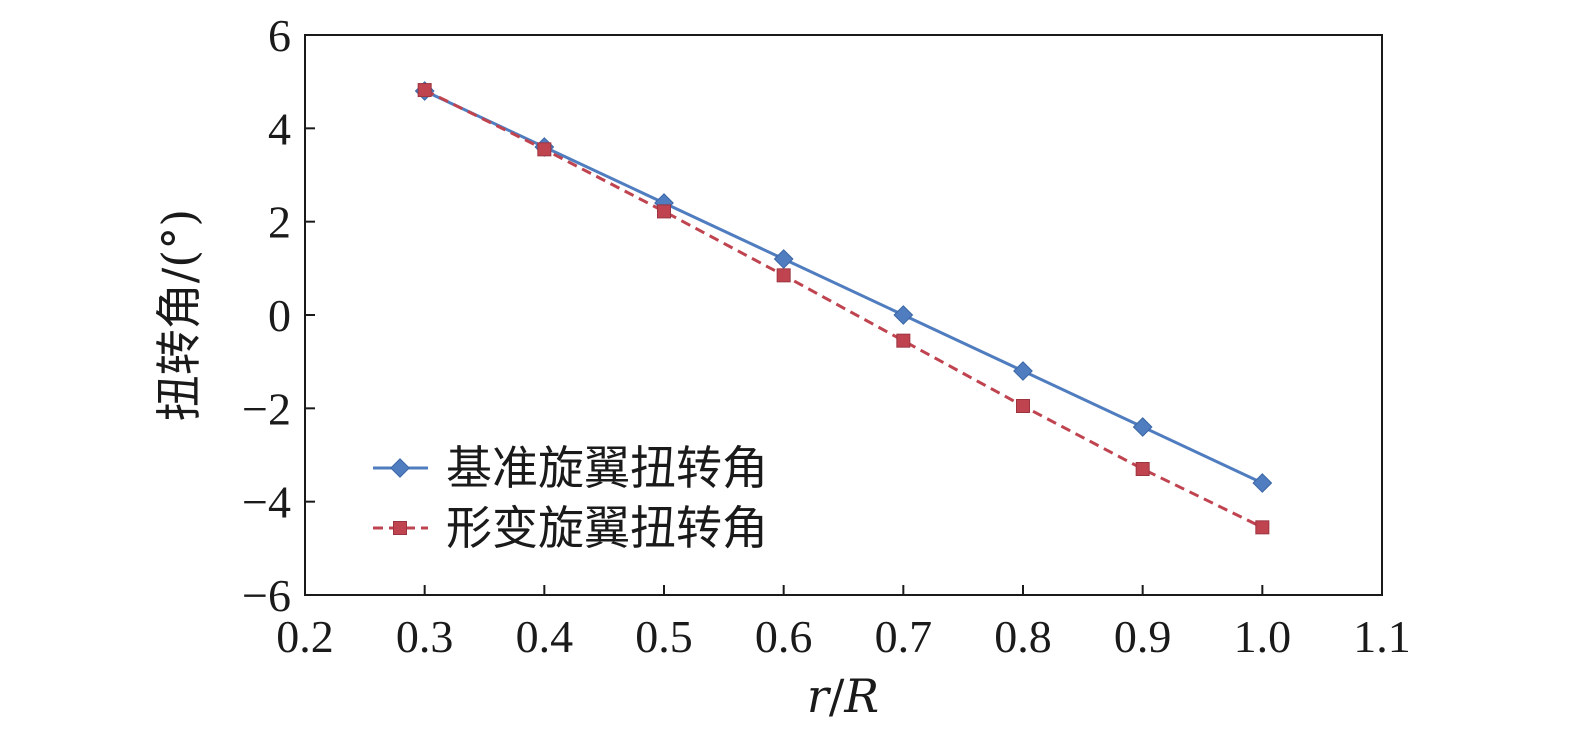  Describe the element at coordinates (784, 636) in the screenshot. I see `x-tick-label: 0.6` at that location.